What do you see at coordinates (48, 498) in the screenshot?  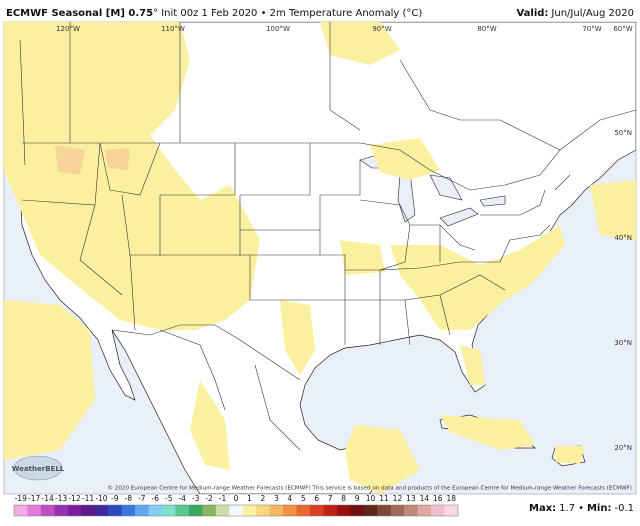 I see `colorbar-label: -14` at bounding box center [48, 498].